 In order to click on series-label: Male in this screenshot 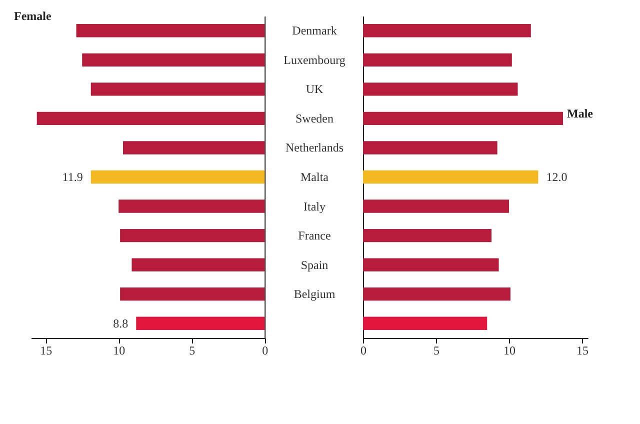, I will do `click(580, 113)`.